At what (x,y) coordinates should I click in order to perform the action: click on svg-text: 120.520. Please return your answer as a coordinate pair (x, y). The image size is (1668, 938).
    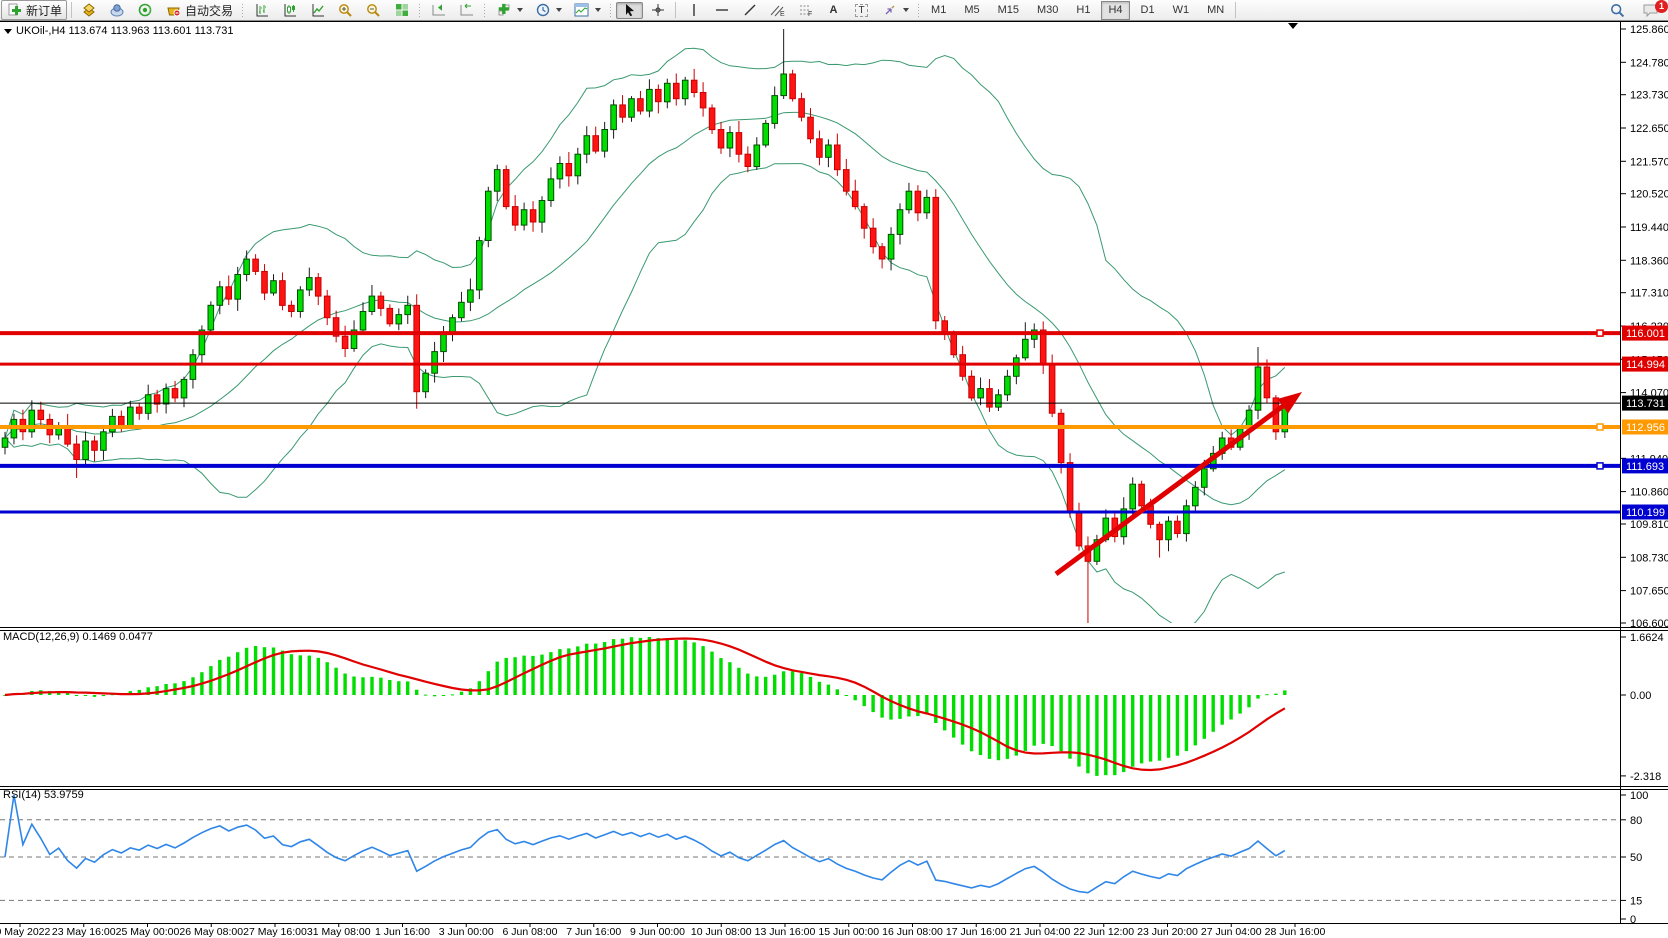
    Looking at the image, I should click on (1649, 195).